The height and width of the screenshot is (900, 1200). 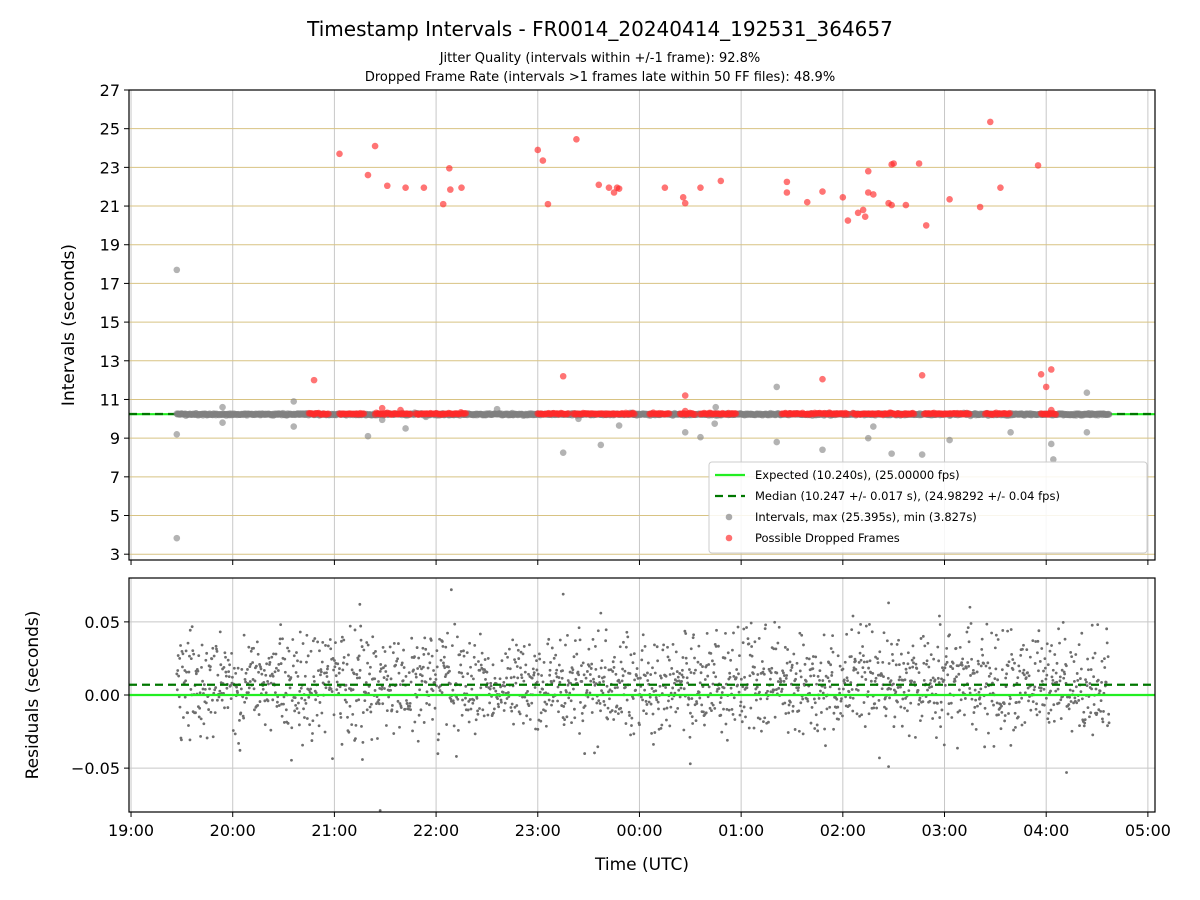 What do you see at coordinates (110, 399) in the screenshot?
I see `intervals-ytick-label-4: 11` at bounding box center [110, 399].